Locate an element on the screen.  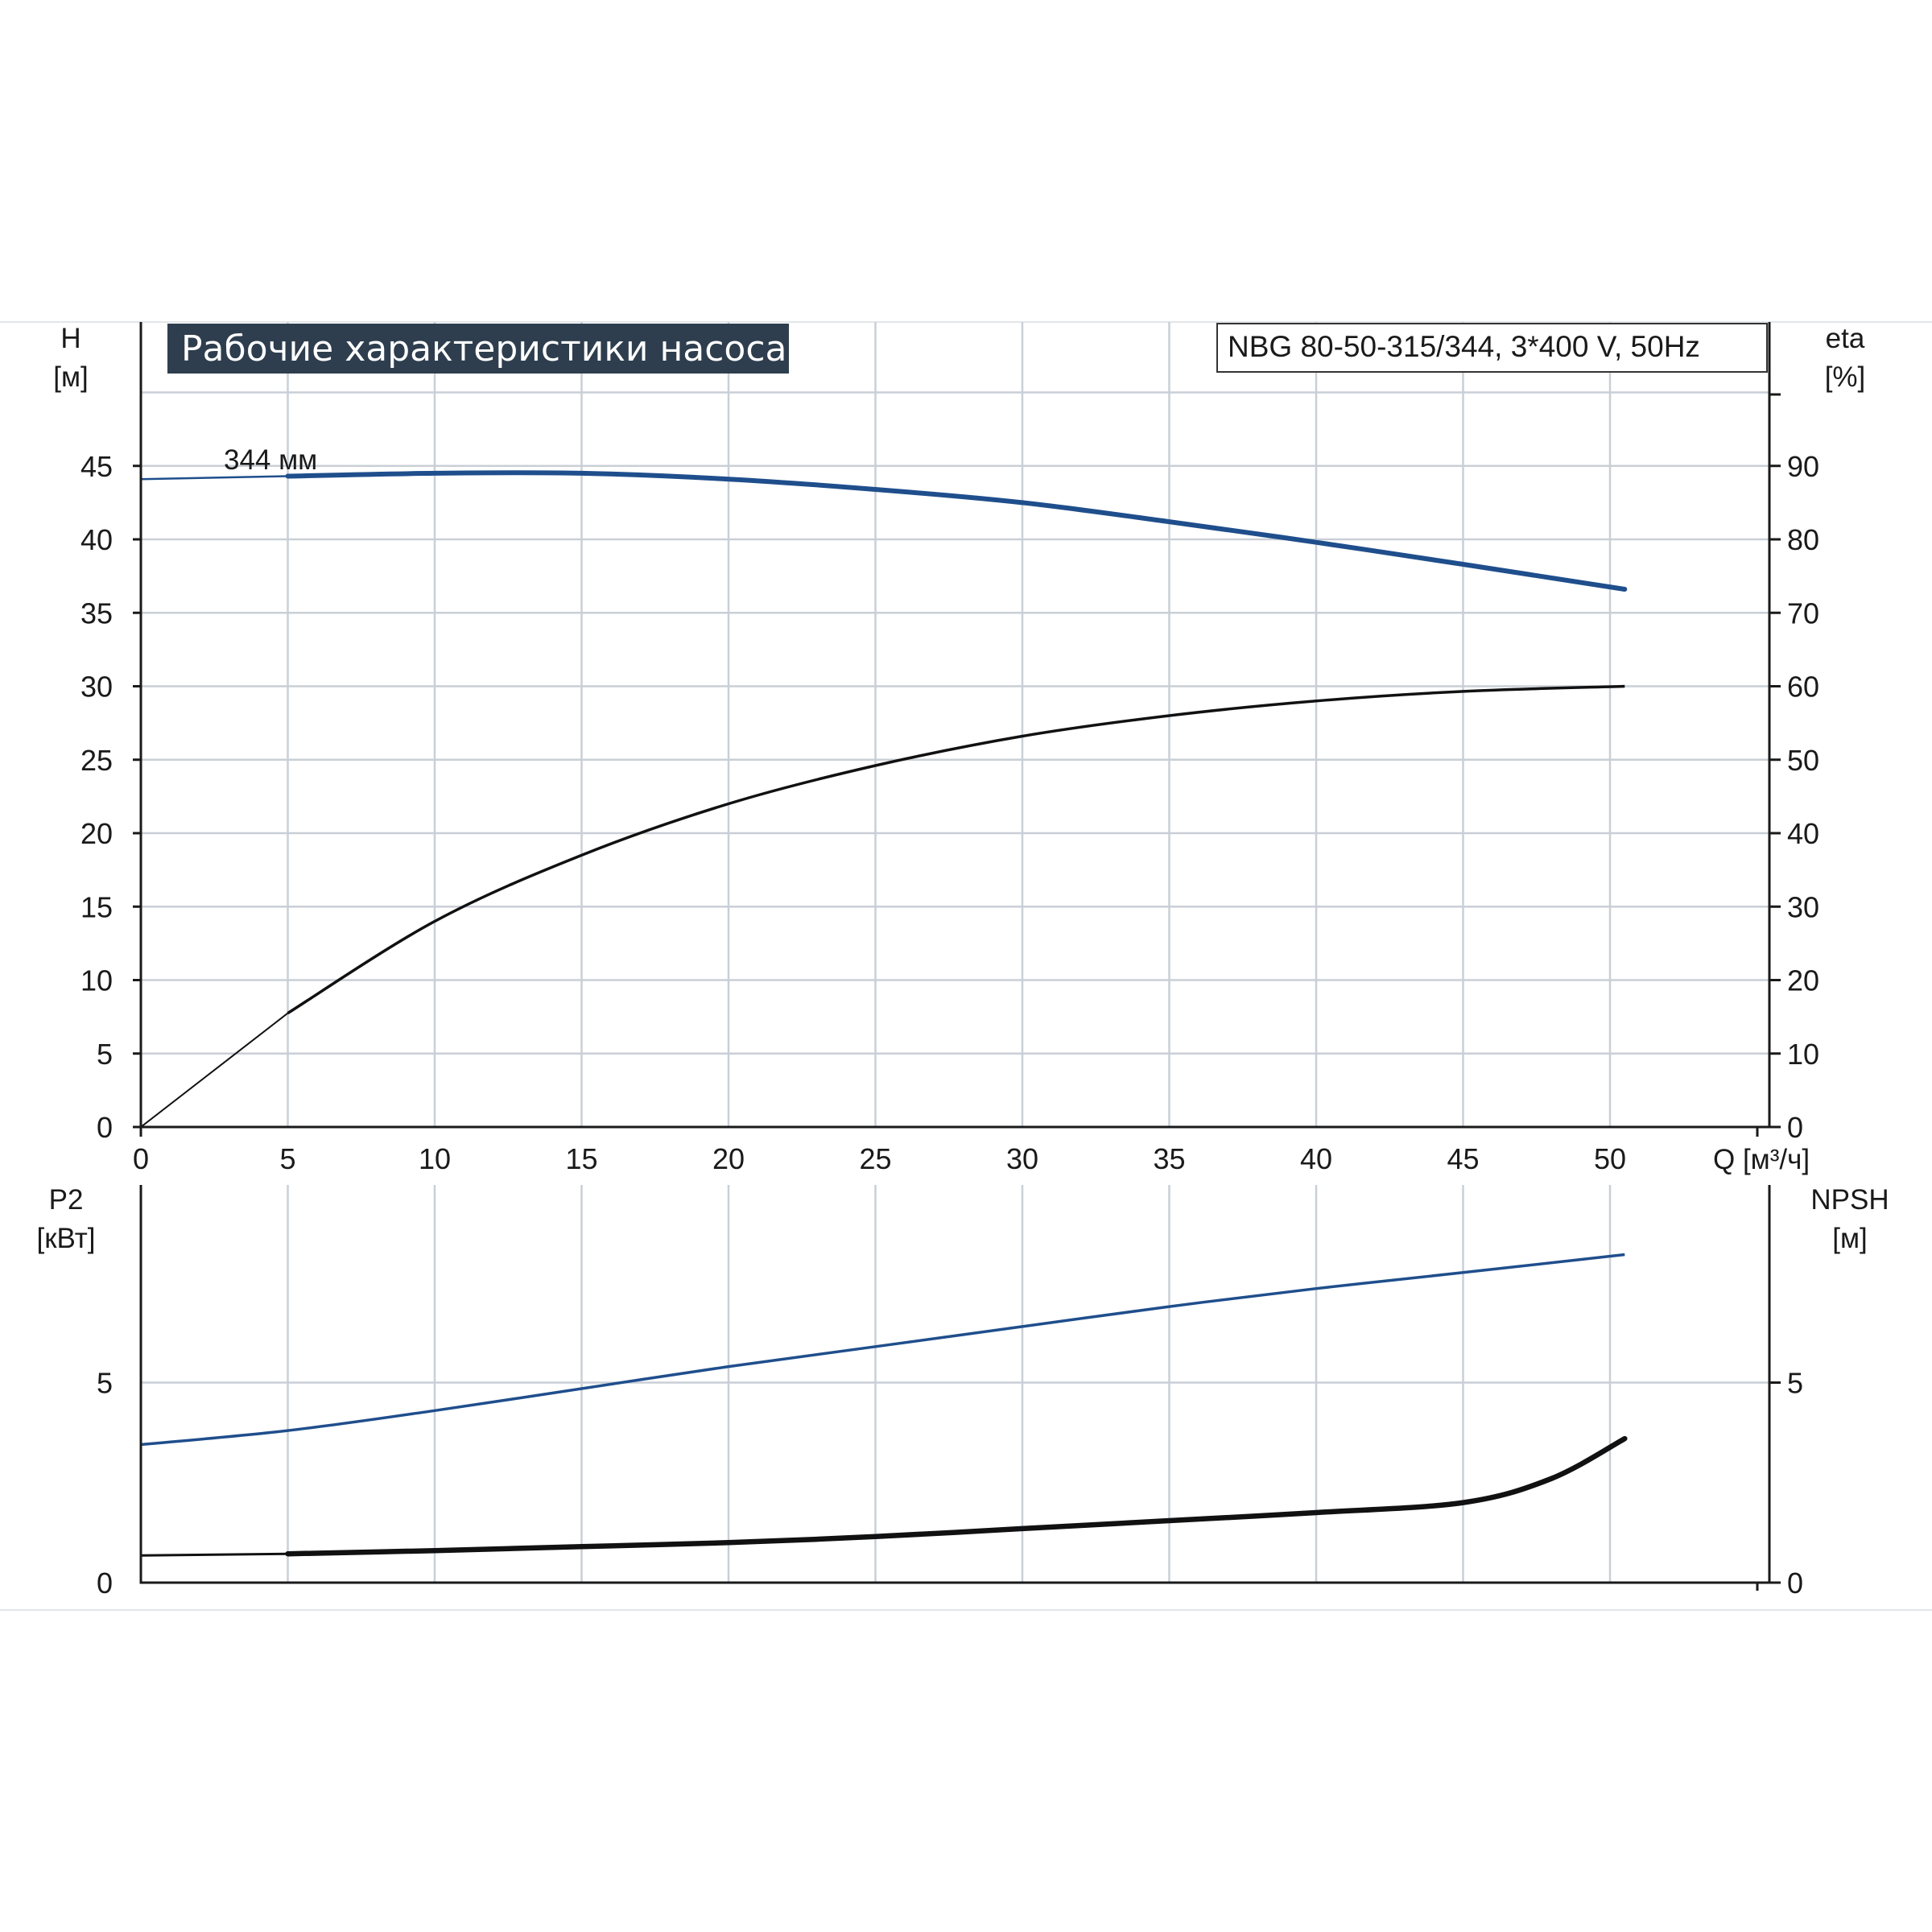
npsh-axis-name: NPSH is located at coordinates (1850, 1200).